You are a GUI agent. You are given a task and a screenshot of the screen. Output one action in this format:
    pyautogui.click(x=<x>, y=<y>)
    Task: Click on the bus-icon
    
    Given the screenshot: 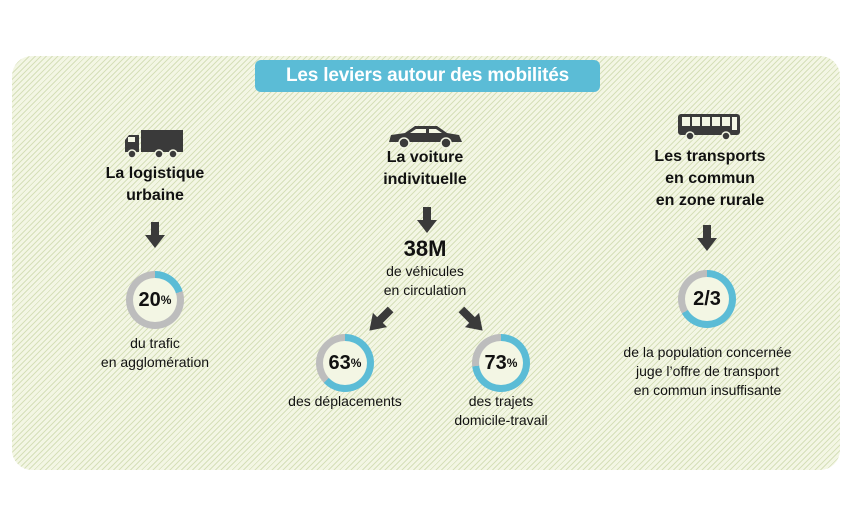 What is the action you would take?
    pyautogui.click(x=709, y=127)
    